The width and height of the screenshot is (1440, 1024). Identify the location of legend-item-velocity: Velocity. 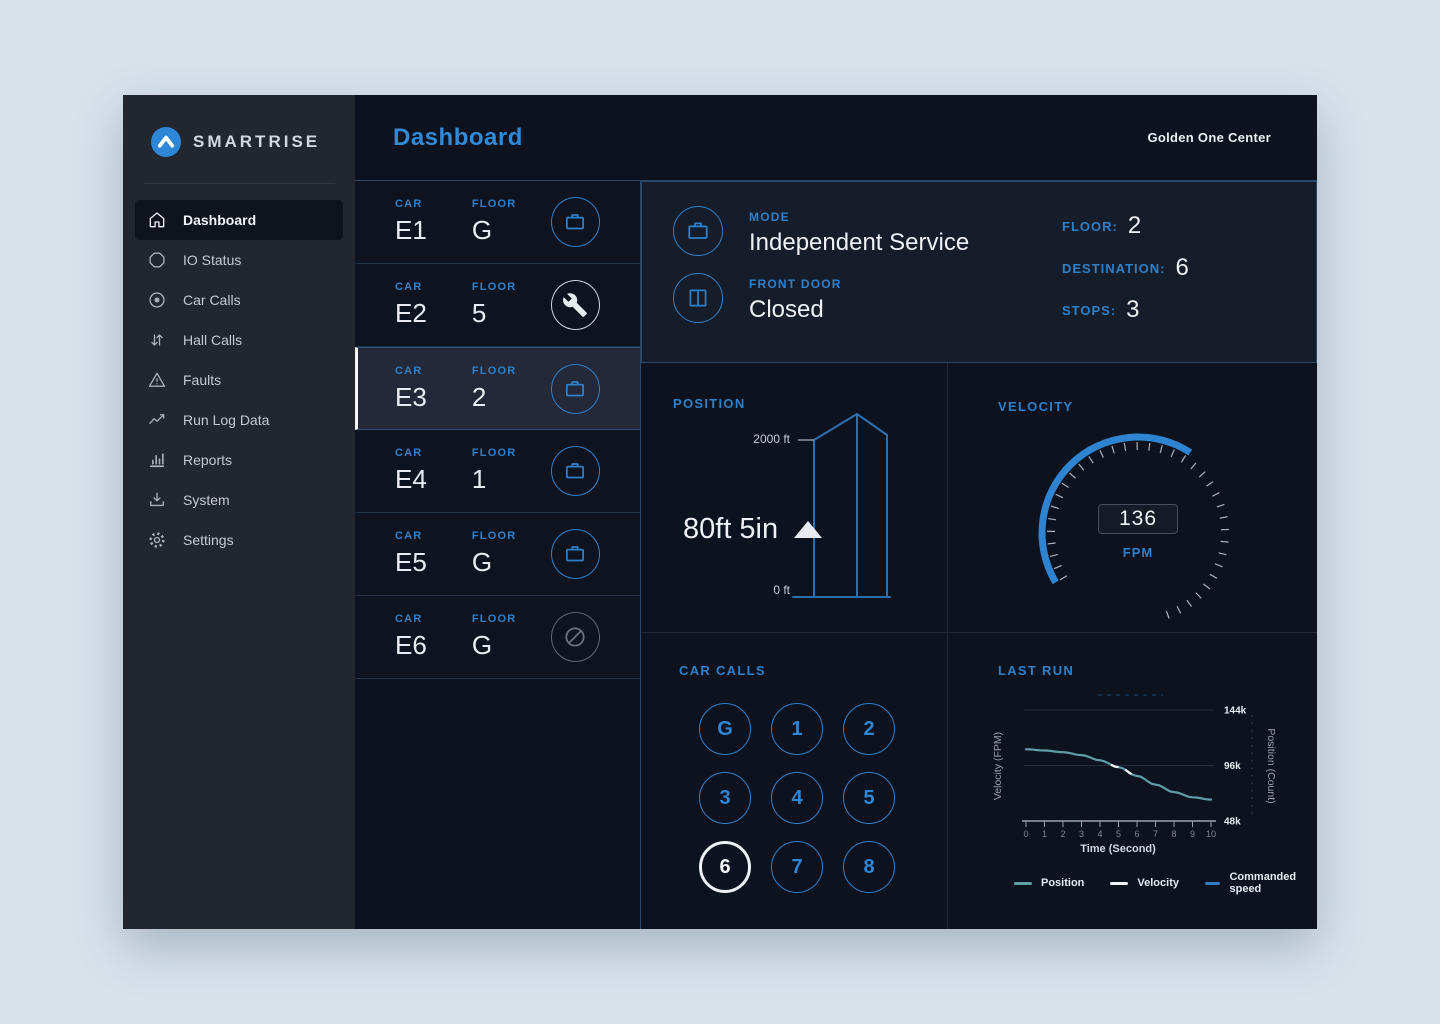
(1144, 883).